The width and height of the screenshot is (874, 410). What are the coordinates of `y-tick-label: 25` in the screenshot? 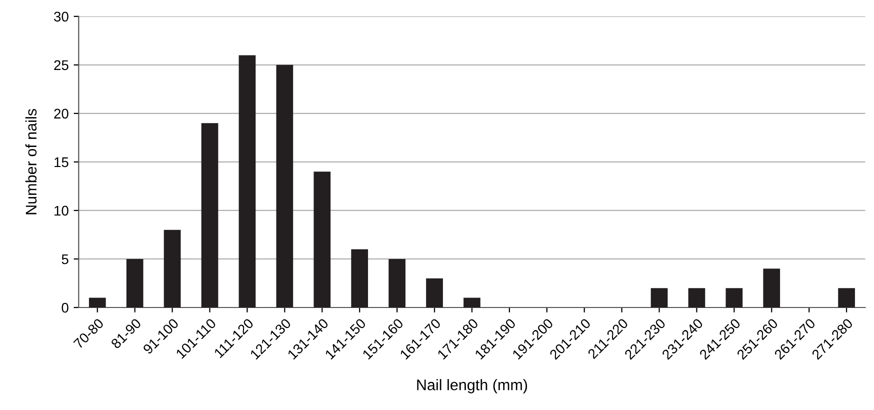 It's located at (61, 65).